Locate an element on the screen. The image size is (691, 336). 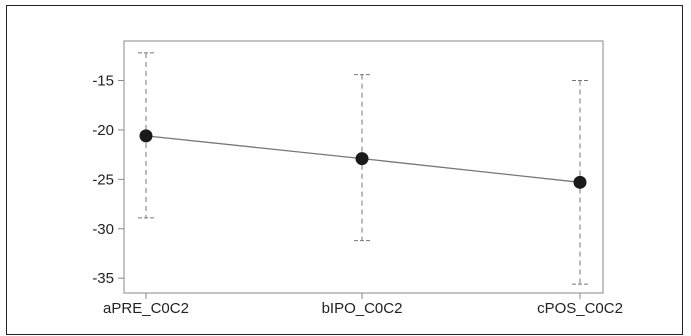
x-tick-label: cPOS_C0C2 is located at coordinates (580, 308).